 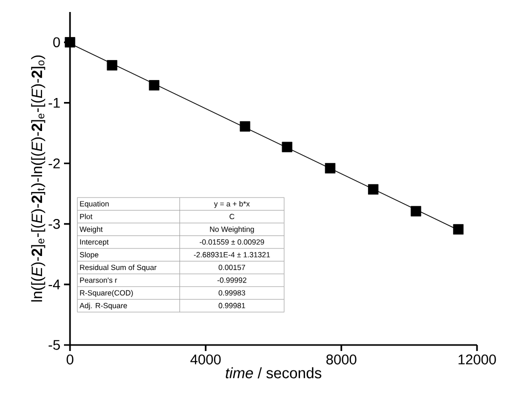 What do you see at coordinates (54, 285) in the screenshot?
I see `y-tick-label: -4` at bounding box center [54, 285].